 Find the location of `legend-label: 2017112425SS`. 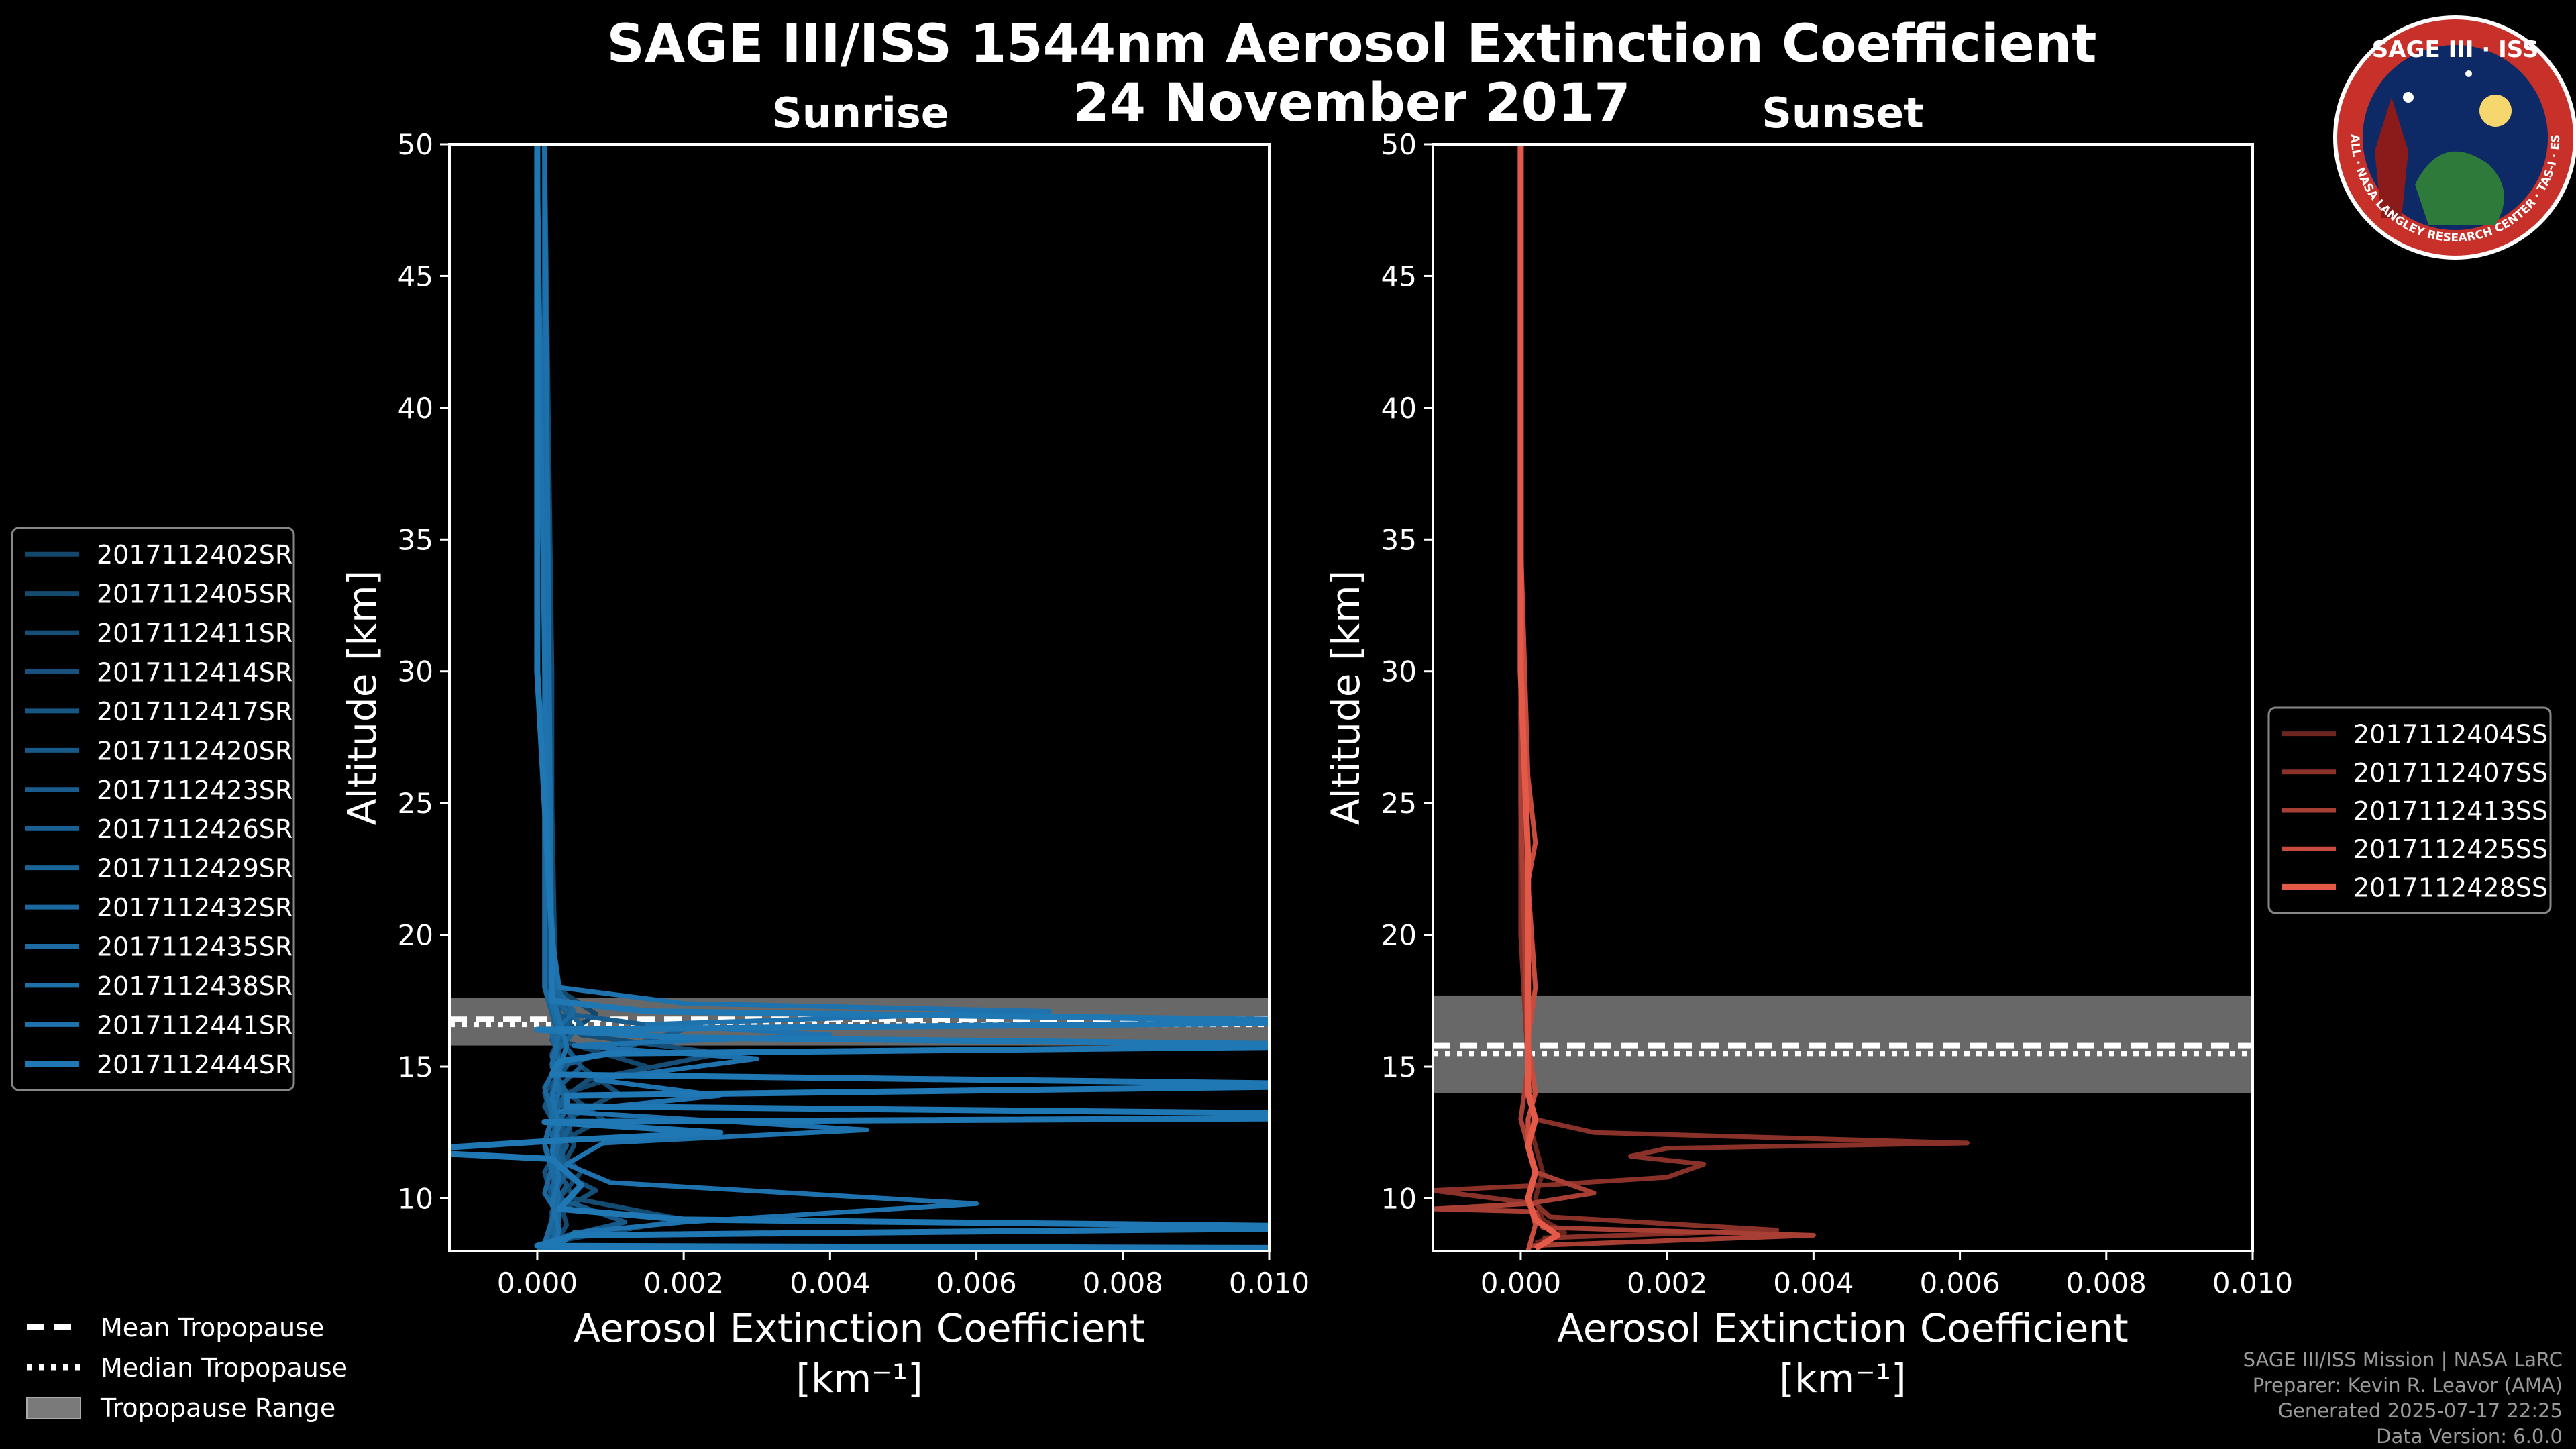

legend-label: 2017112425SS is located at coordinates (2450, 849).